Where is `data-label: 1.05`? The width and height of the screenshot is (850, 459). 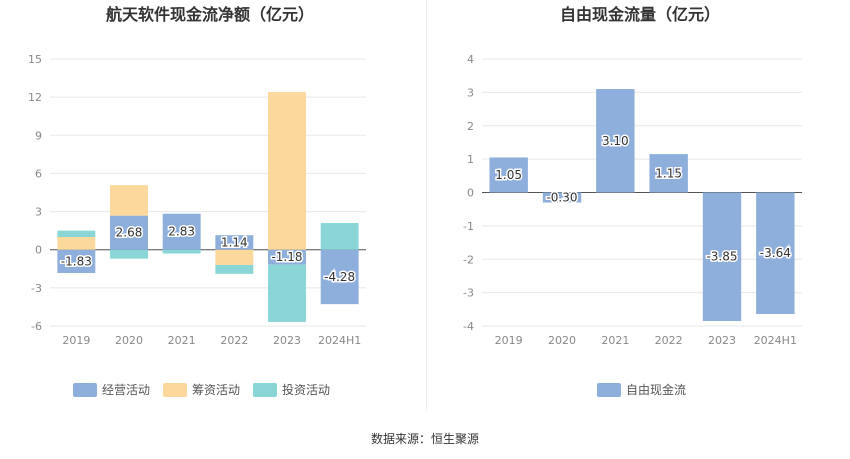 data-label: 1.05 is located at coordinates (508, 175).